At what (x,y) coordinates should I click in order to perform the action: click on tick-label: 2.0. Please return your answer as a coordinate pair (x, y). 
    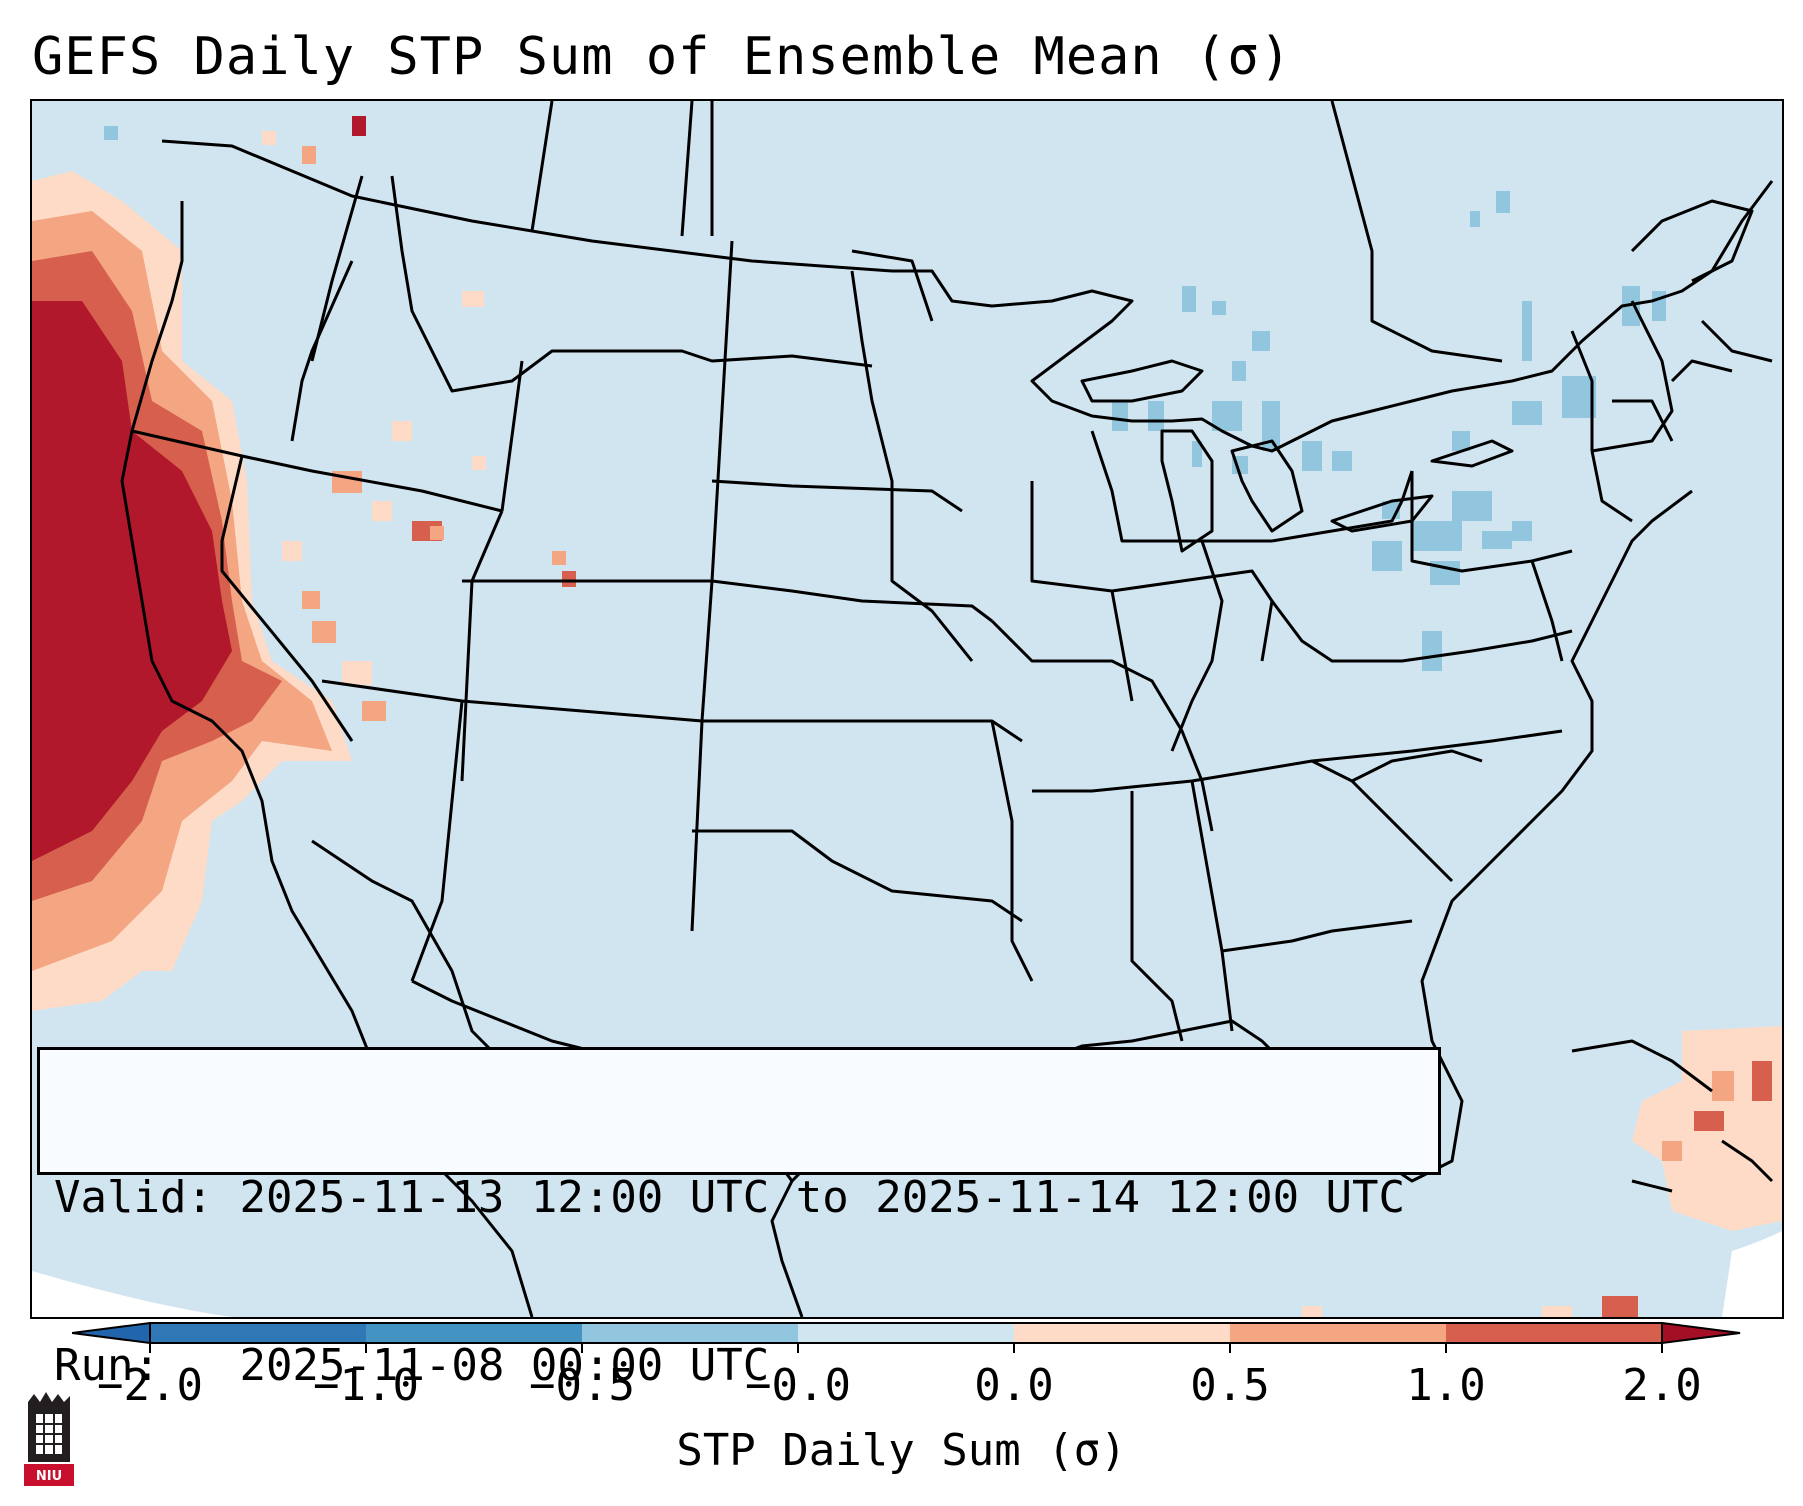
    Looking at the image, I should click on (1662, 1385).